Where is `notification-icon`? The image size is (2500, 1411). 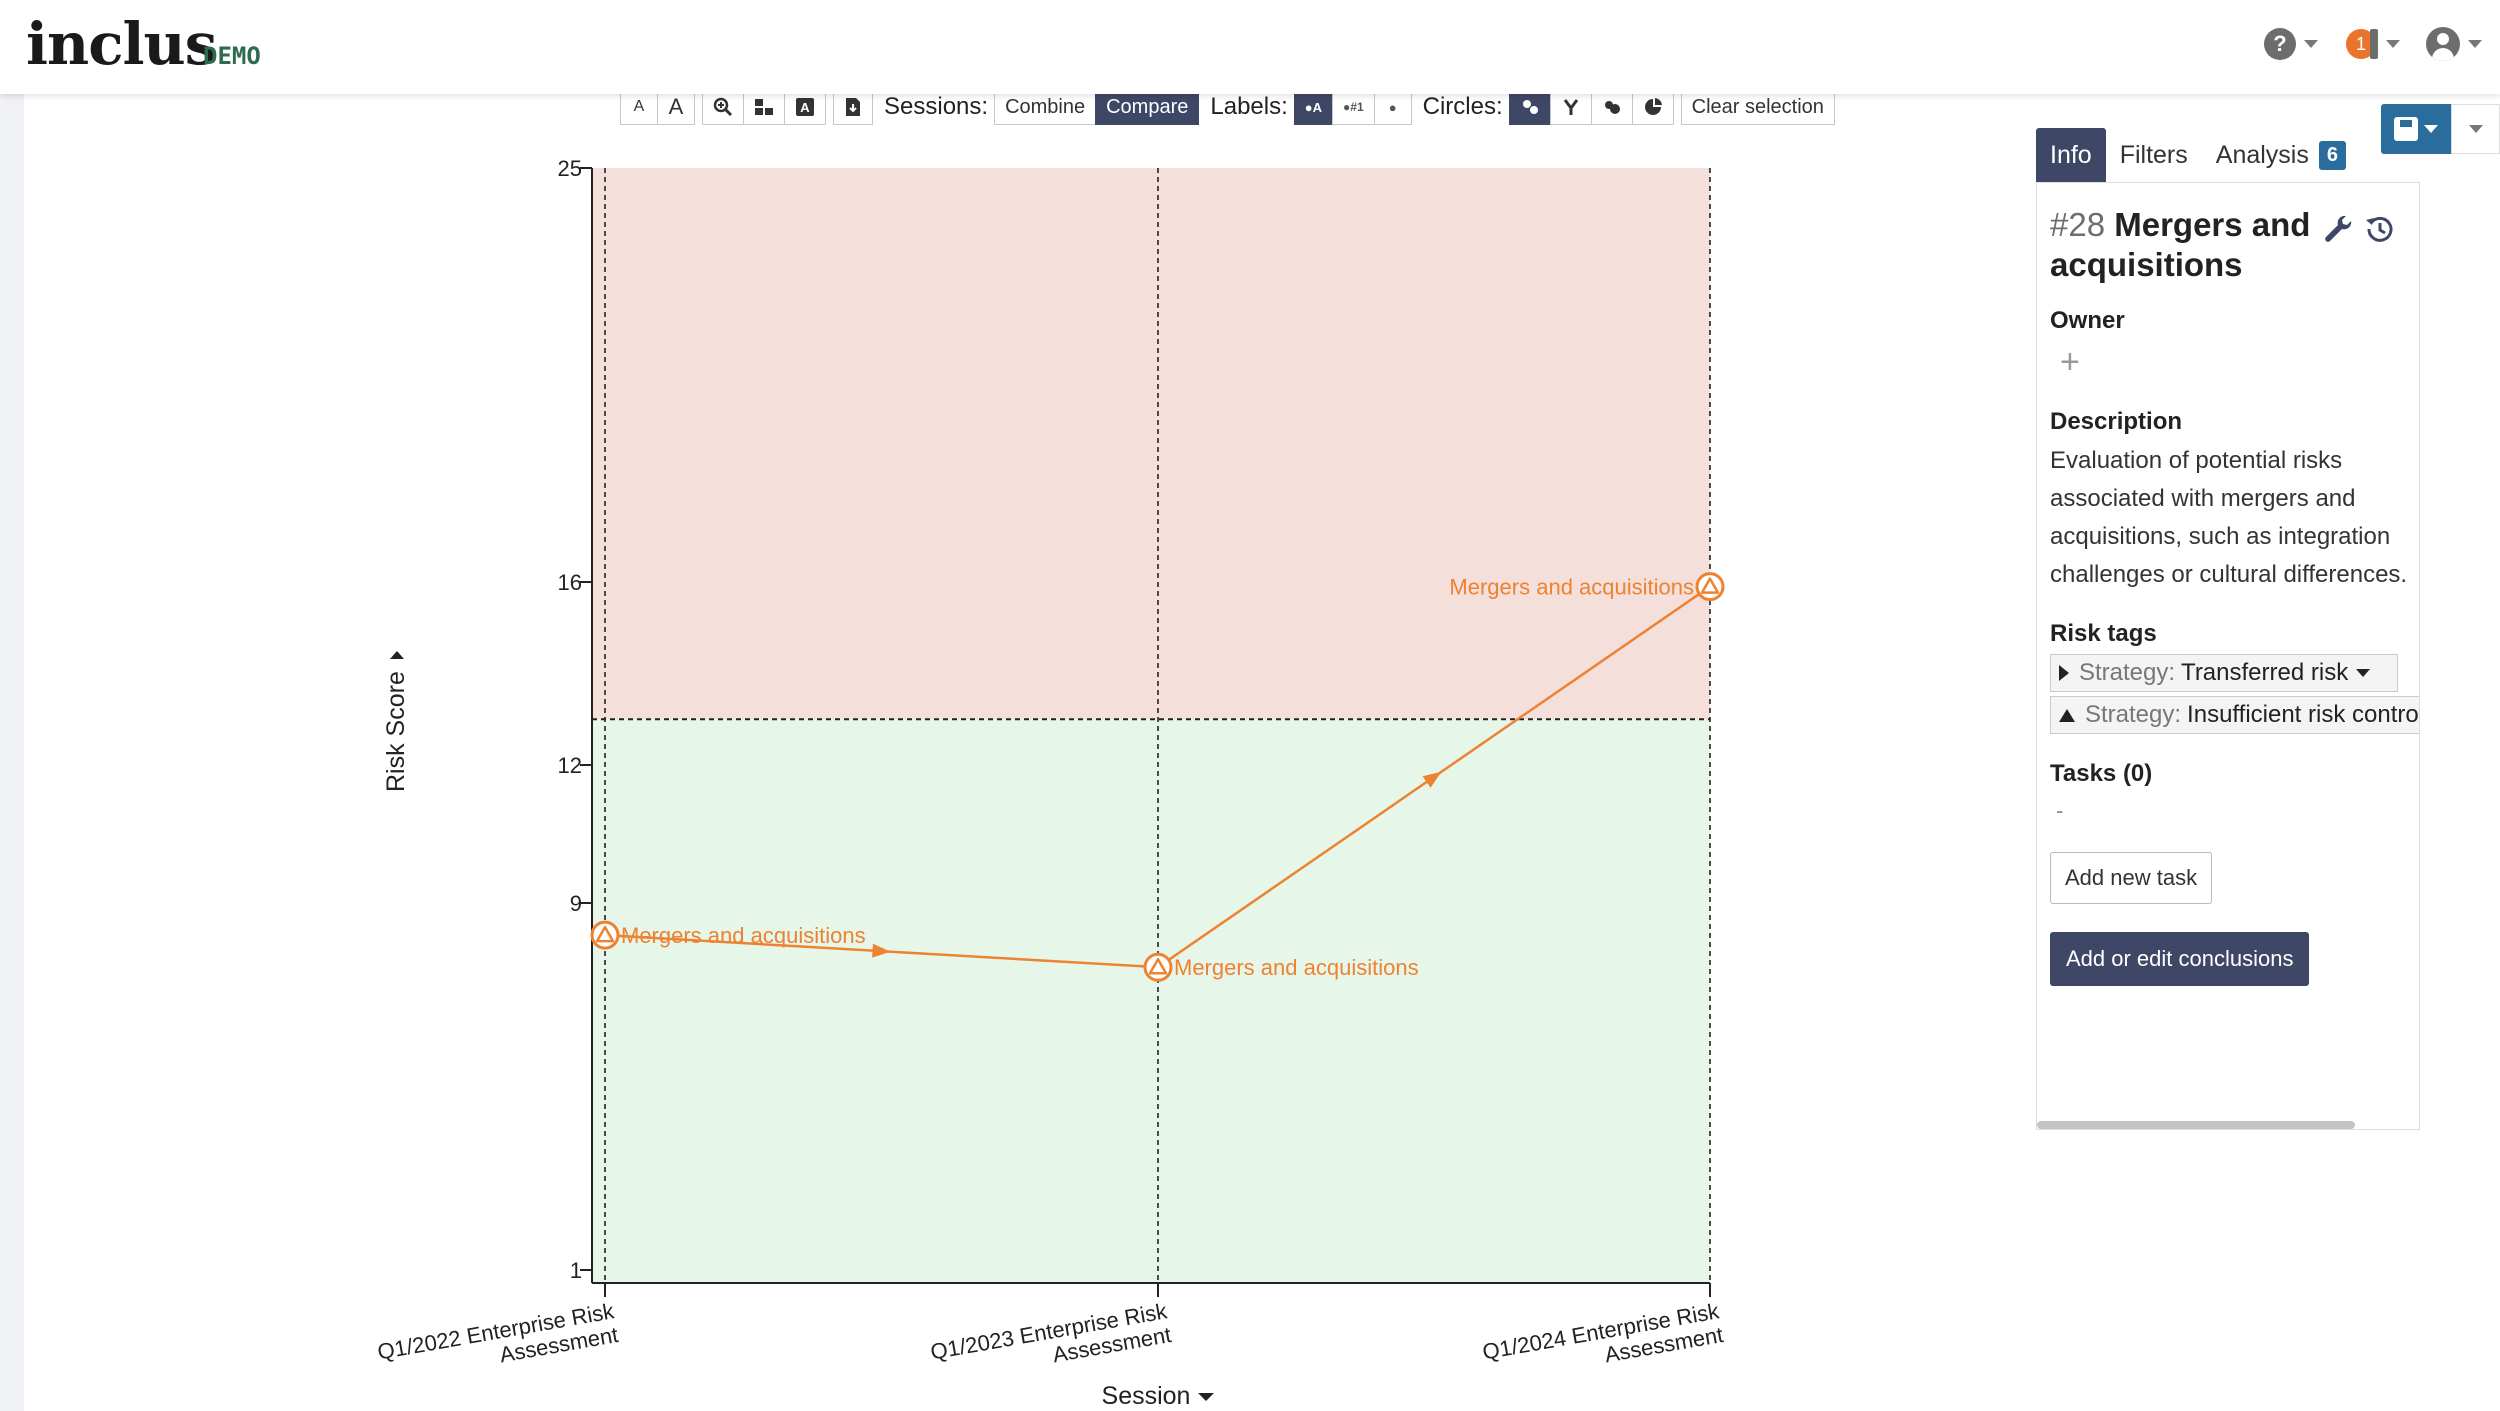 notification-icon is located at coordinates (2374, 44).